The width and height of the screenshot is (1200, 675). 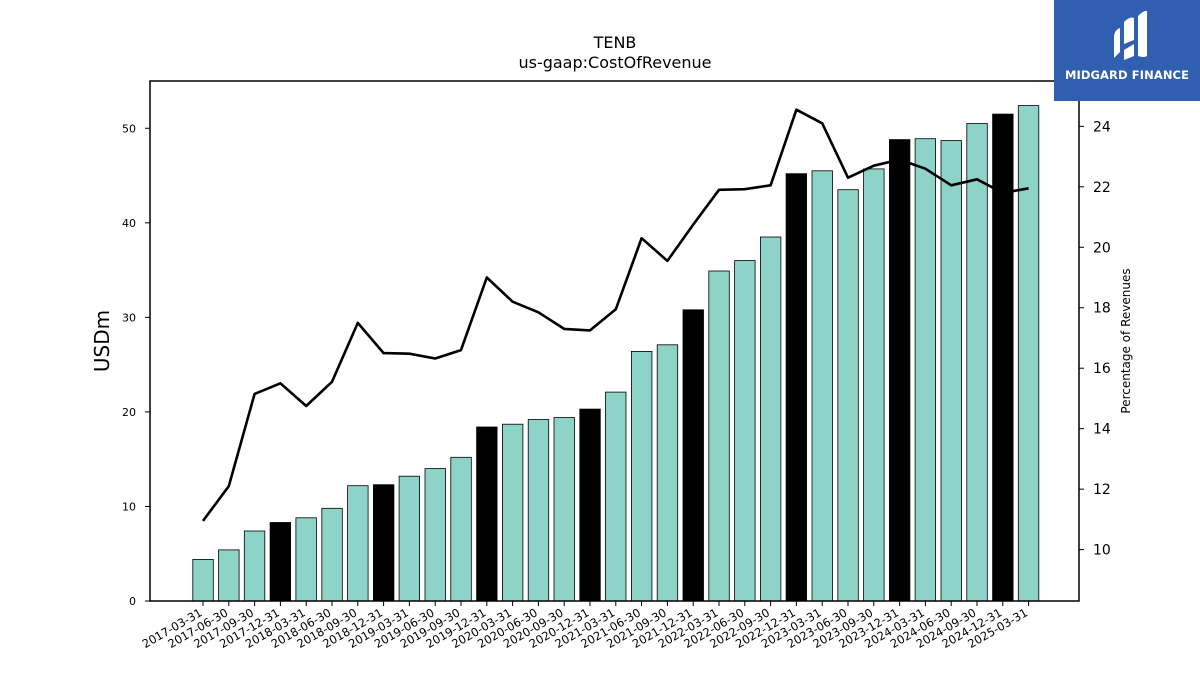 I want to click on y2-tick-label: 20, so click(x=1102, y=248).